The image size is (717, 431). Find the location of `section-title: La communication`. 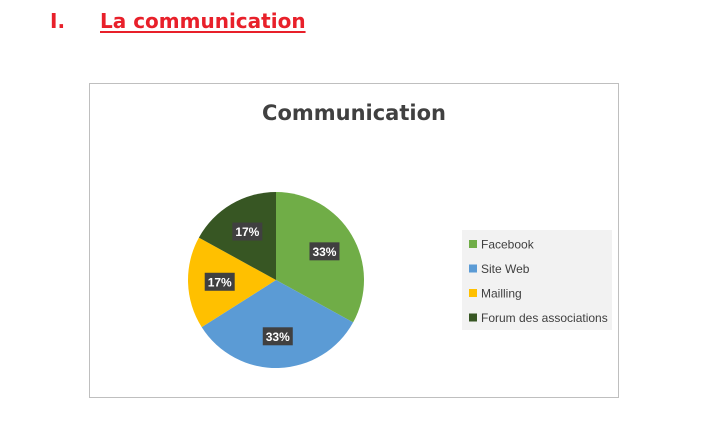

section-title: La communication is located at coordinates (203, 21).